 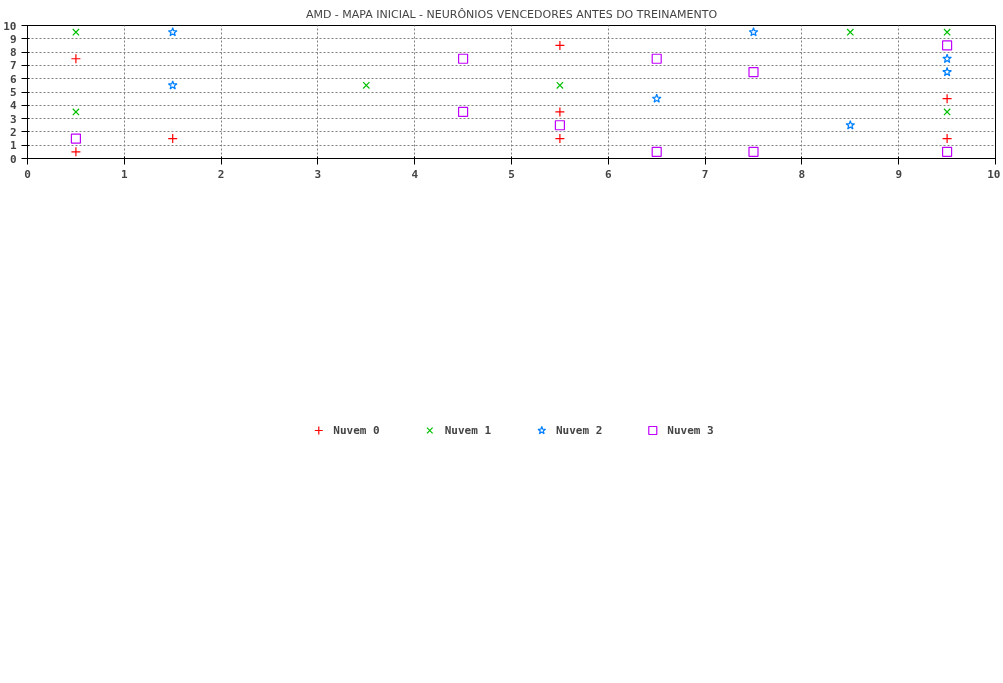 What do you see at coordinates (10, 26) in the screenshot?
I see `y-tick-label: 10` at bounding box center [10, 26].